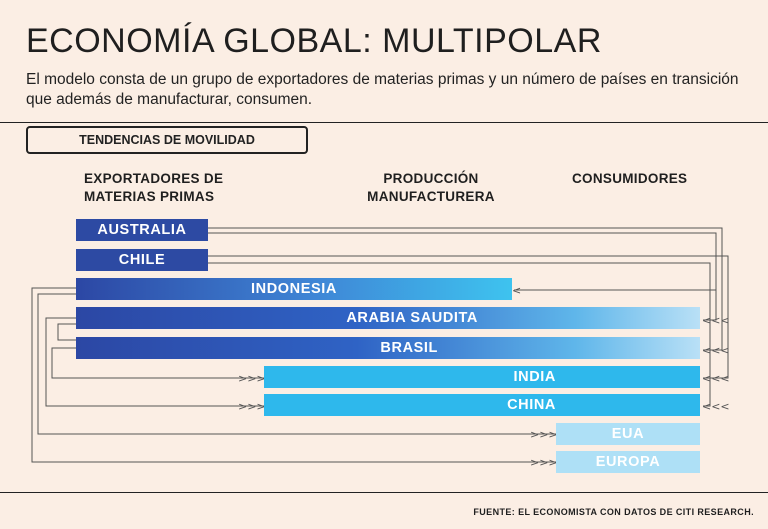  Describe the element at coordinates (716, 350) in the screenshot. I see `arrow-consumers-2: <<<` at that location.